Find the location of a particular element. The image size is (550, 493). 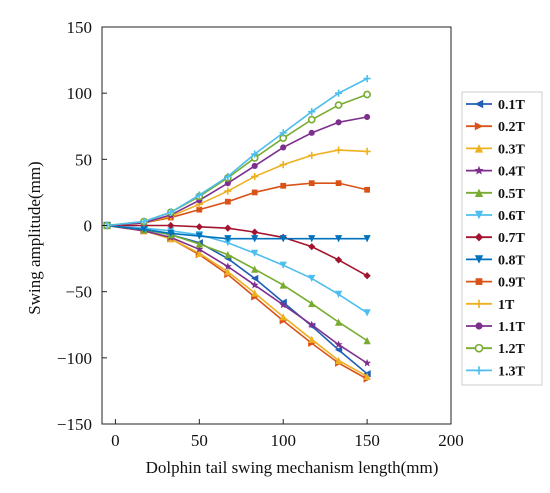

legend-item: 0.9T is located at coordinates (496, 283).